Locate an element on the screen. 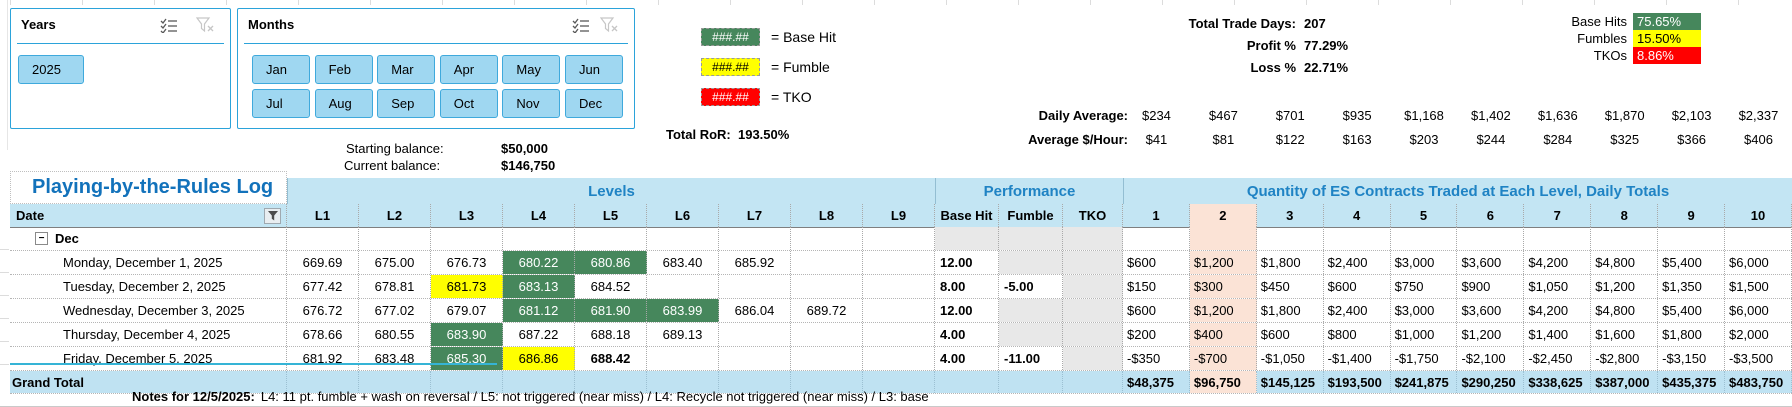 This screenshot has width=1792, height=407. level-cell: 681.90 is located at coordinates (611, 310).